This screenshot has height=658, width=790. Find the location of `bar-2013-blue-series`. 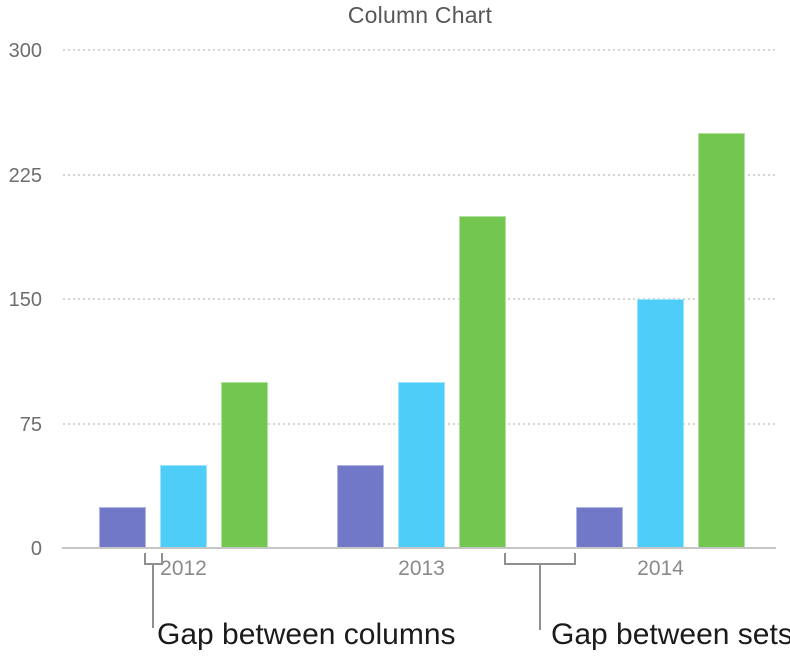

bar-2013-blue-series is located at coordinates (421, 465).